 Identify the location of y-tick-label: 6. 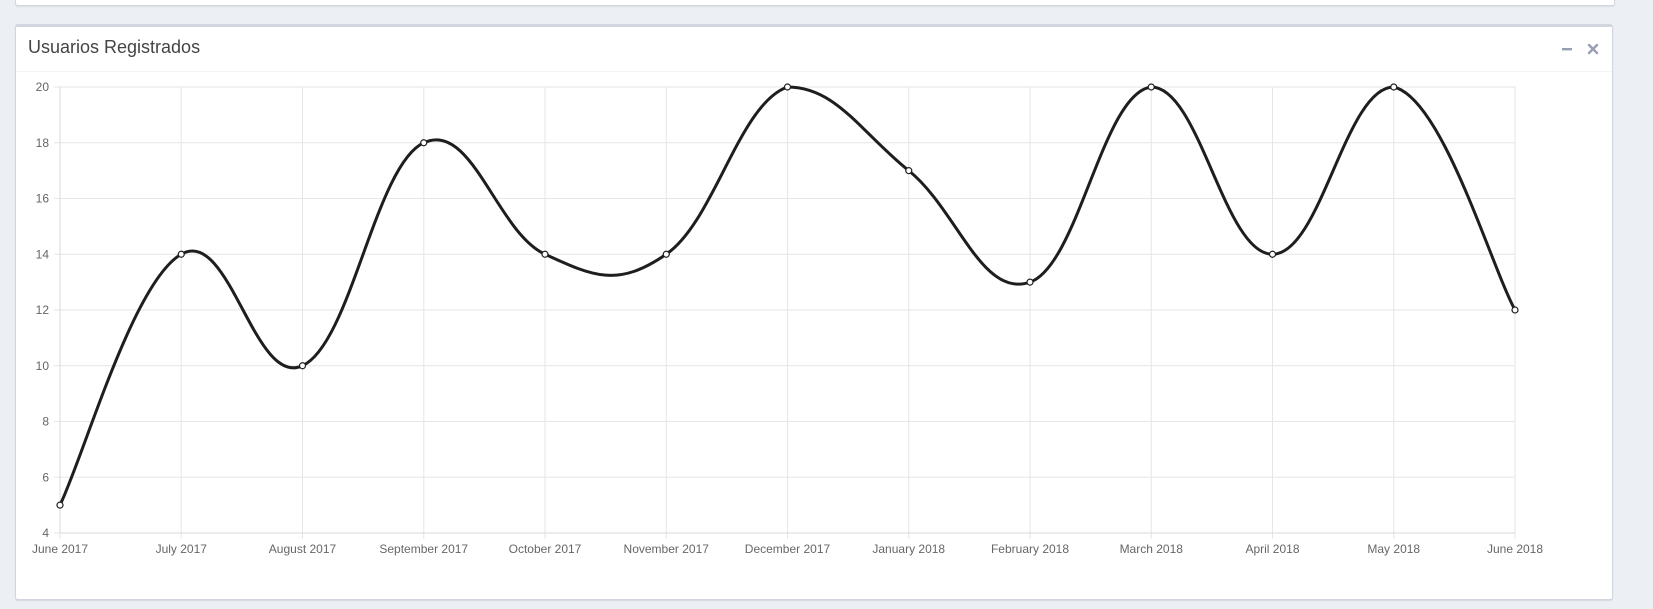
(45, 477).